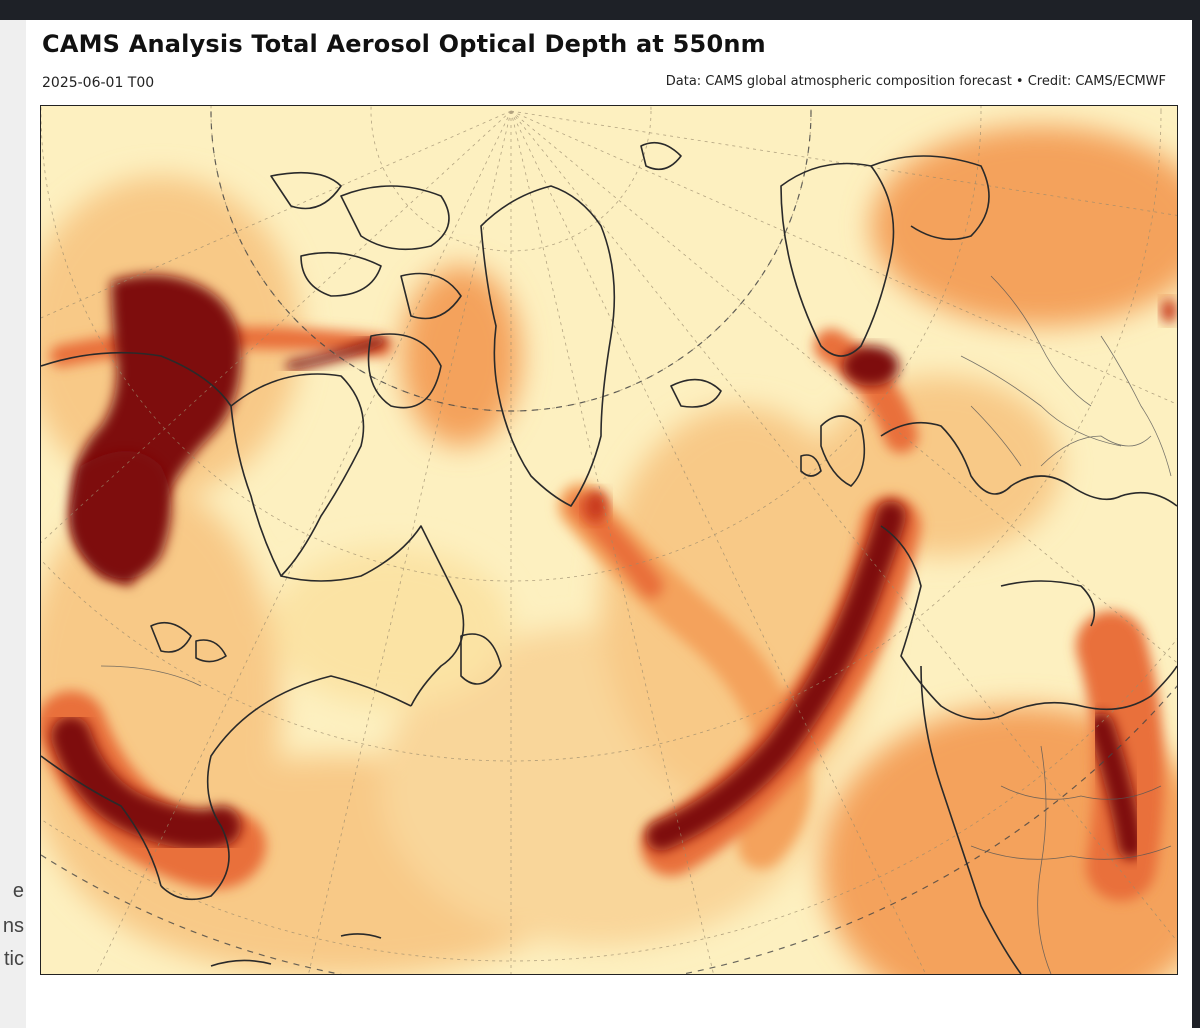 This screenshot has height=1028, width=1200. Describe the element at coordinates (98, 83) in the screenshot. I see `map-timestamp: 2025-06-01 T00` at that location.